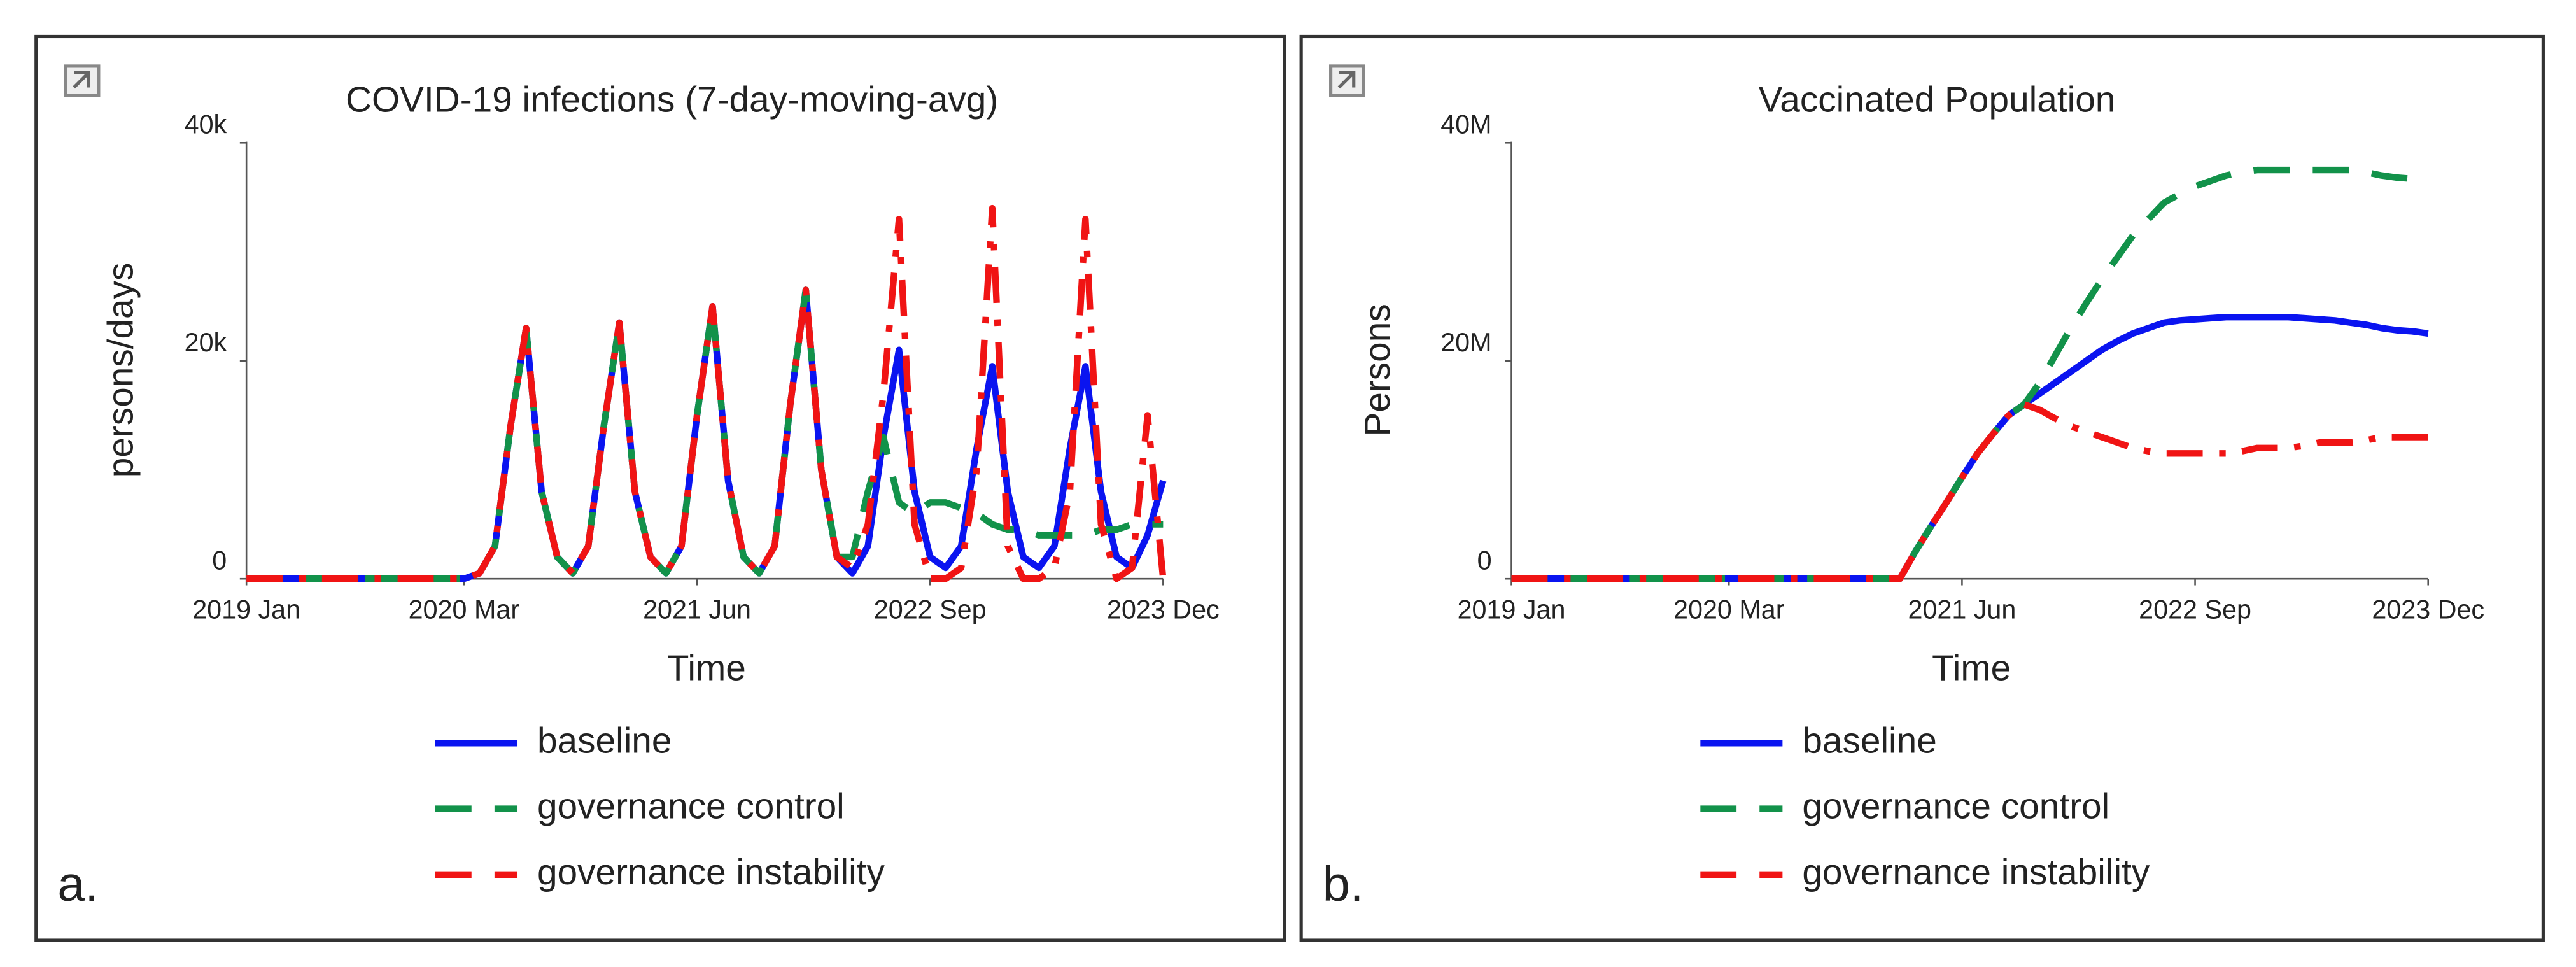 This screenshot has width=2576, height=967. Describe the element at coordinates (1378, 370) in the screenshot. I see `y-axis-title: Persons` at that location.